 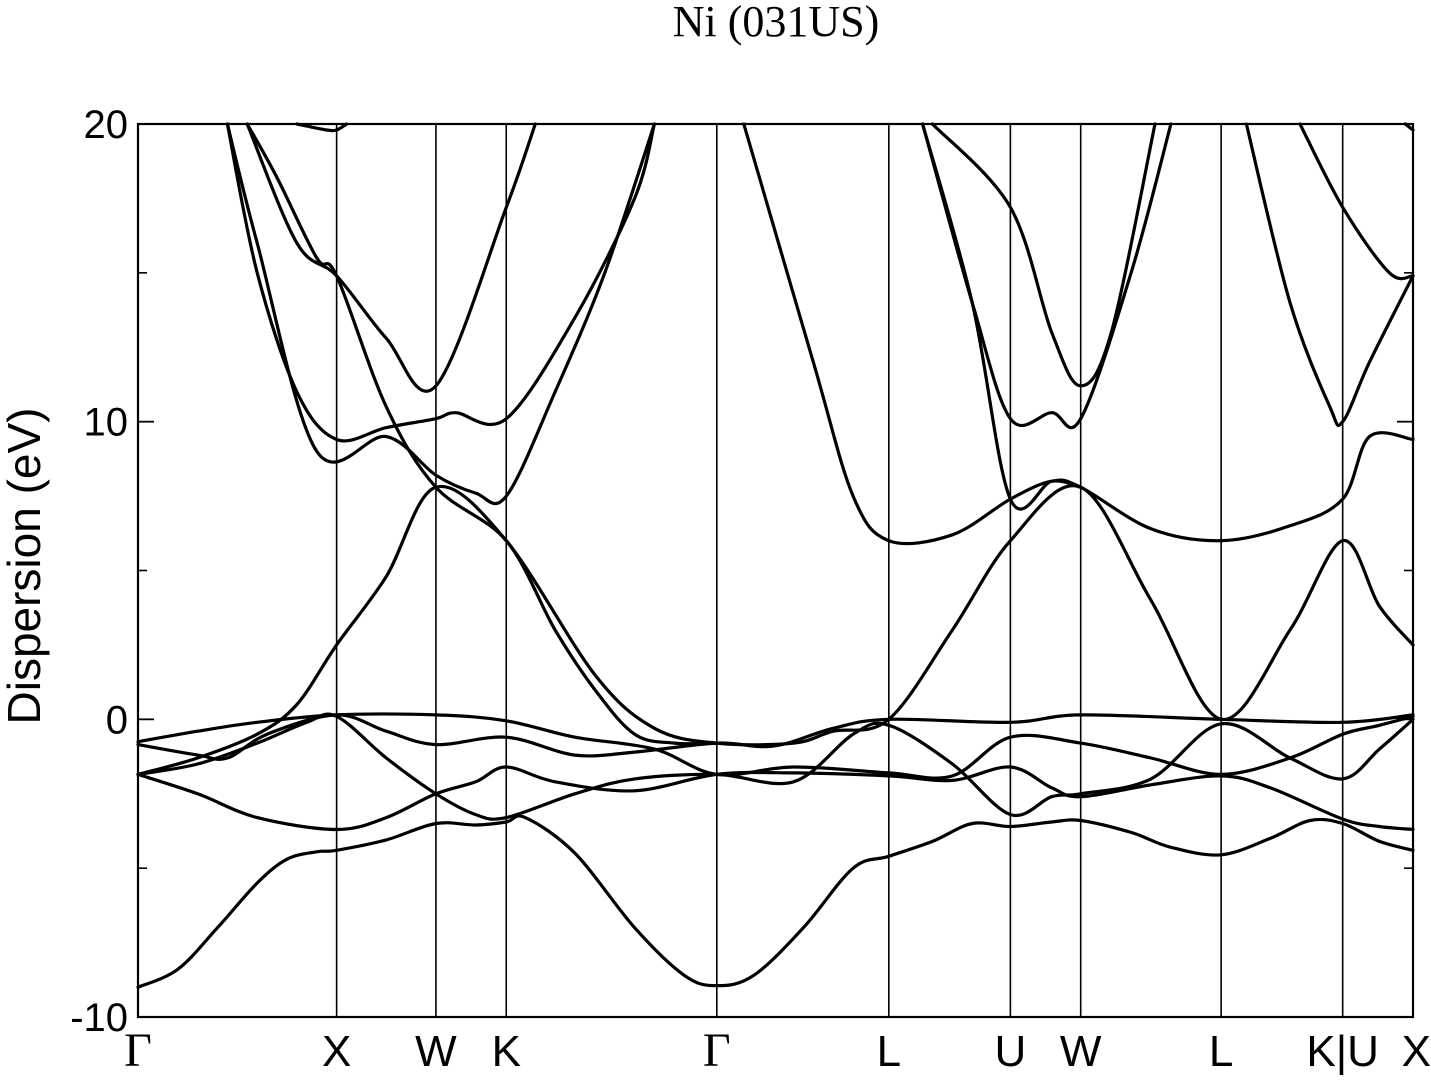 What do you see at coordinates (1010, 1051) in the screenshot?
I see `x-kpoint-label: U` at bounding box center [1010, 1051].